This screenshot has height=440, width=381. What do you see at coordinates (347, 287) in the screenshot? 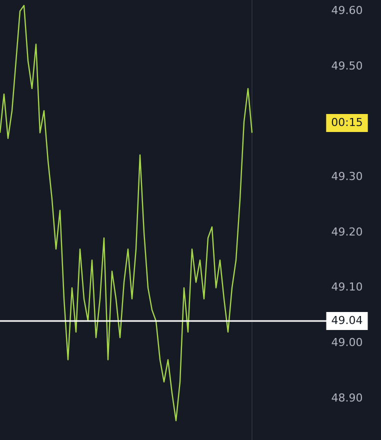
I see `y-tick-label: 49.10` at bounding box center [347, 287].